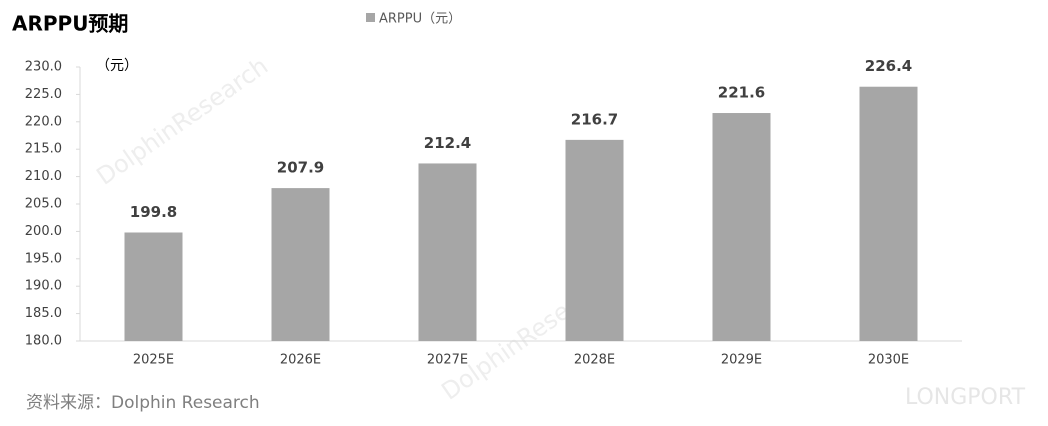 The width and height of the screenshot is (1048, 426). I want to click on y-tick-label: 195.0, so click(43, 258).